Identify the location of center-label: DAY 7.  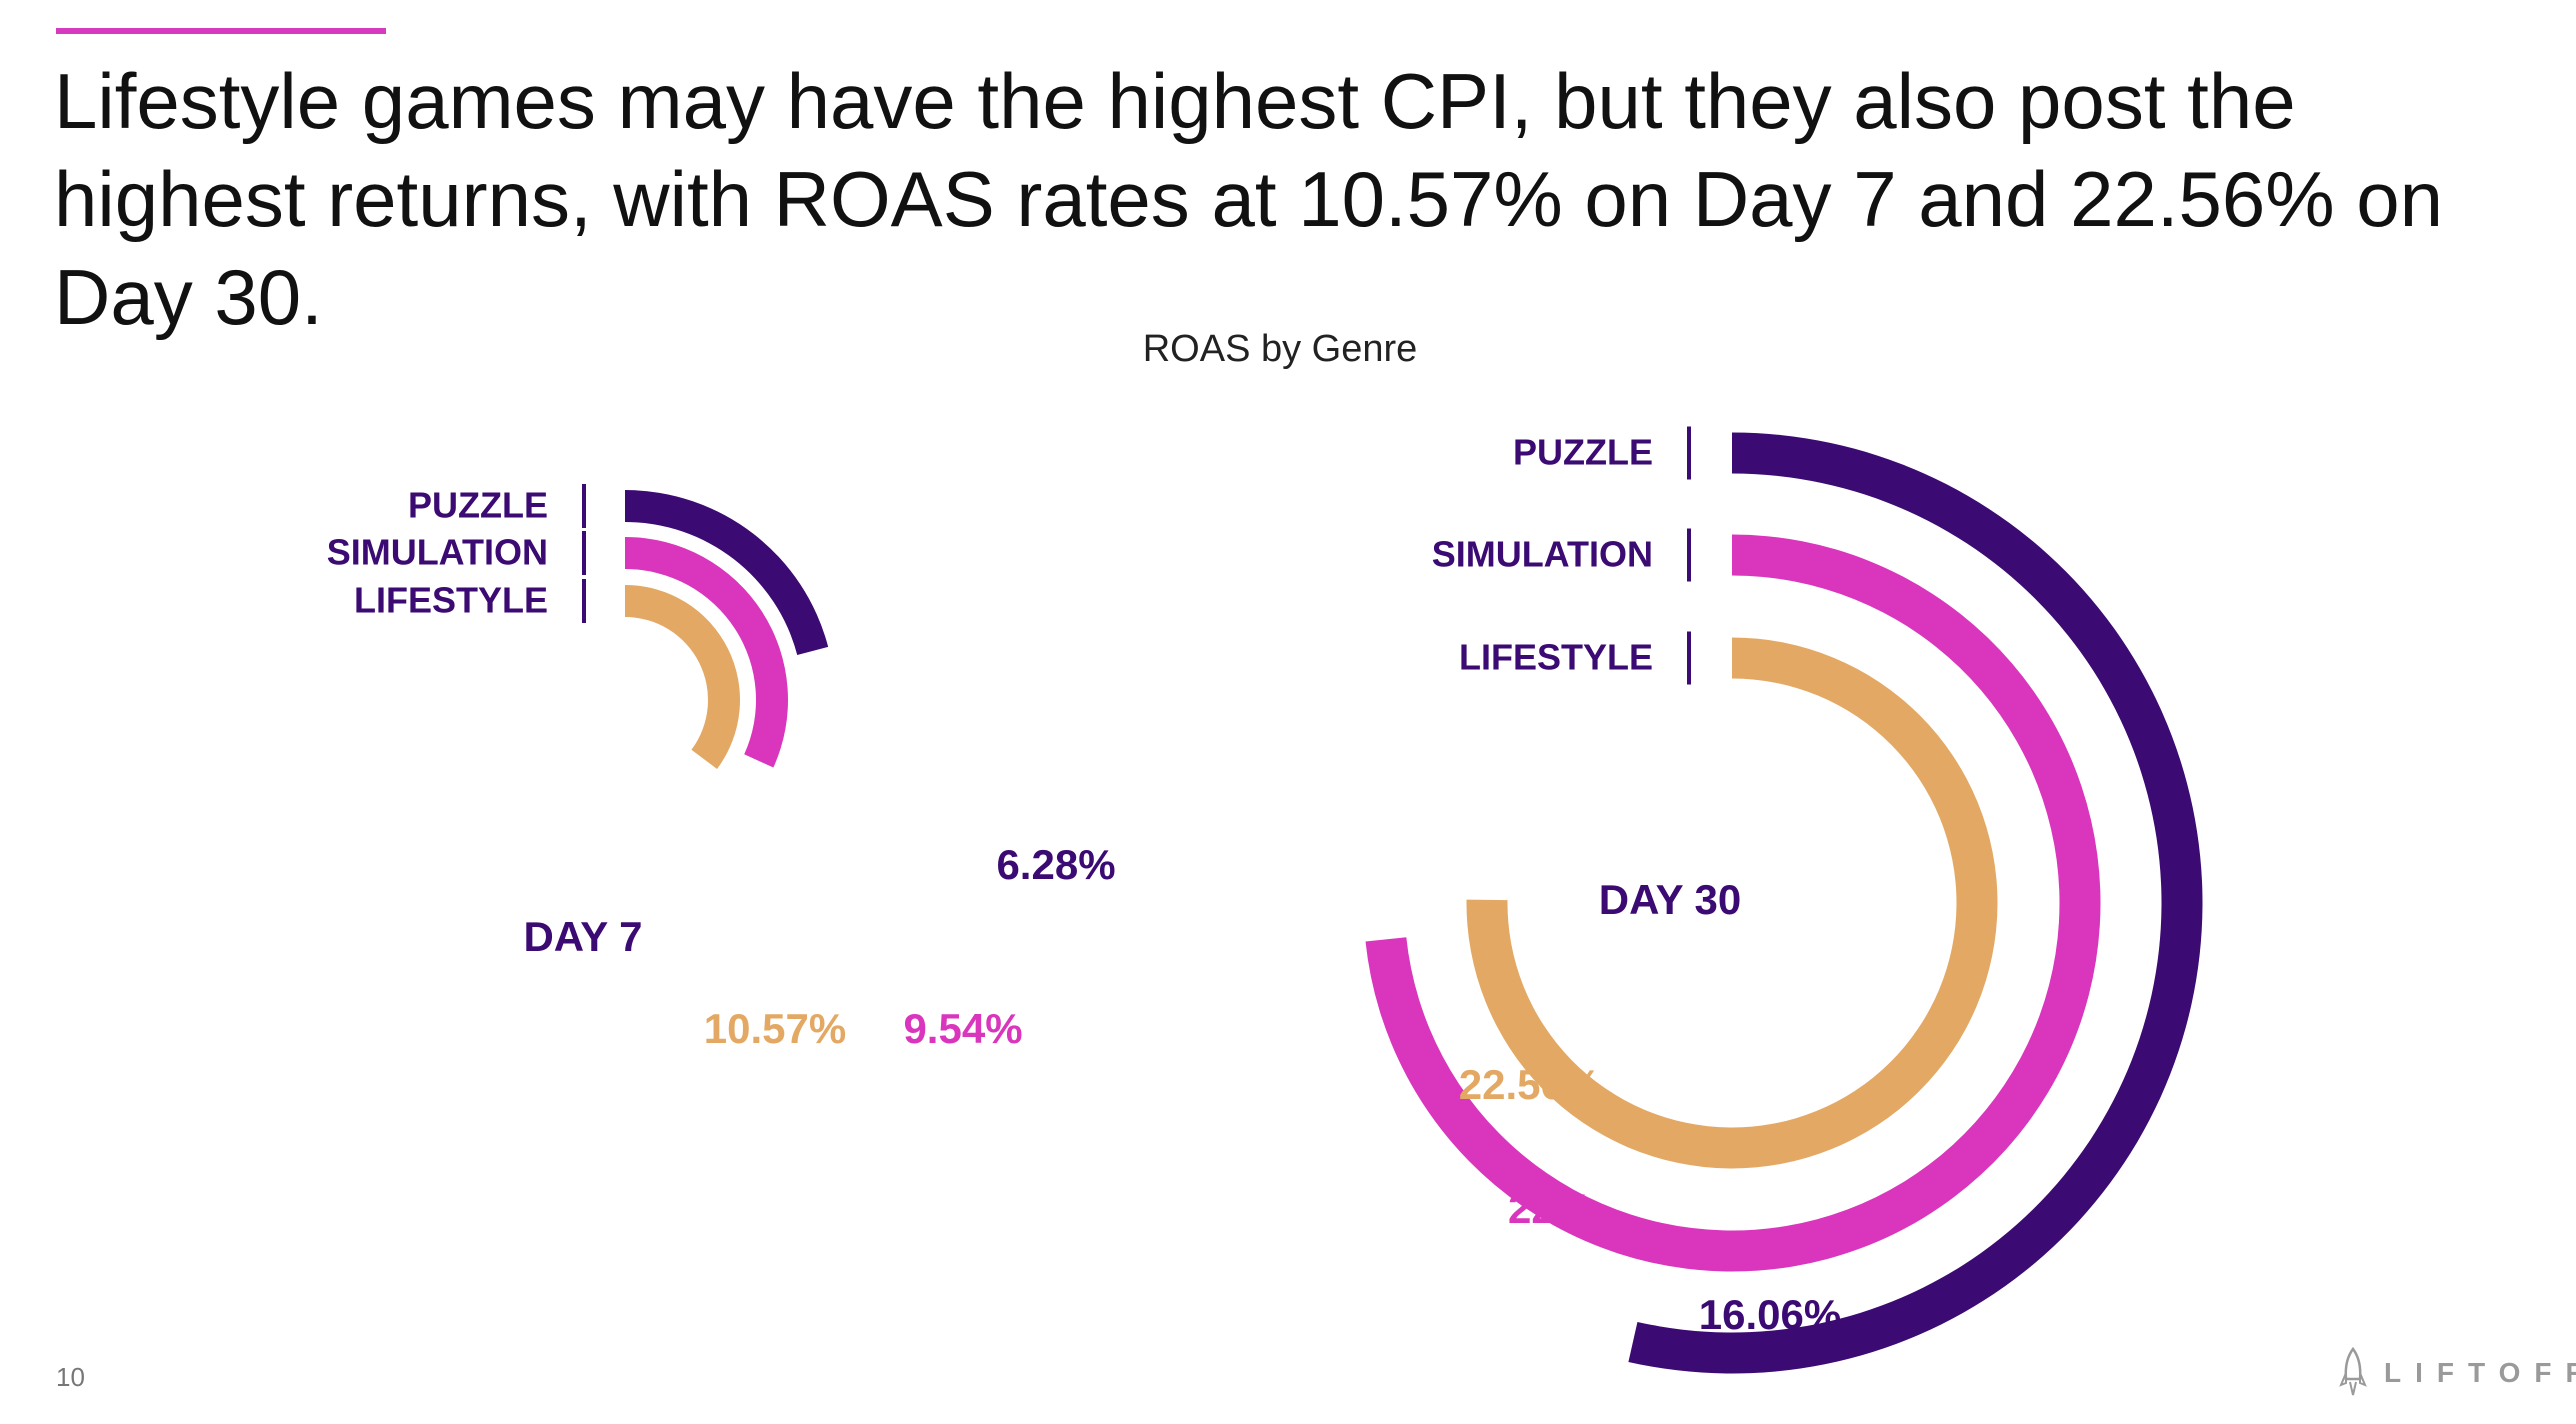
(582, 936).